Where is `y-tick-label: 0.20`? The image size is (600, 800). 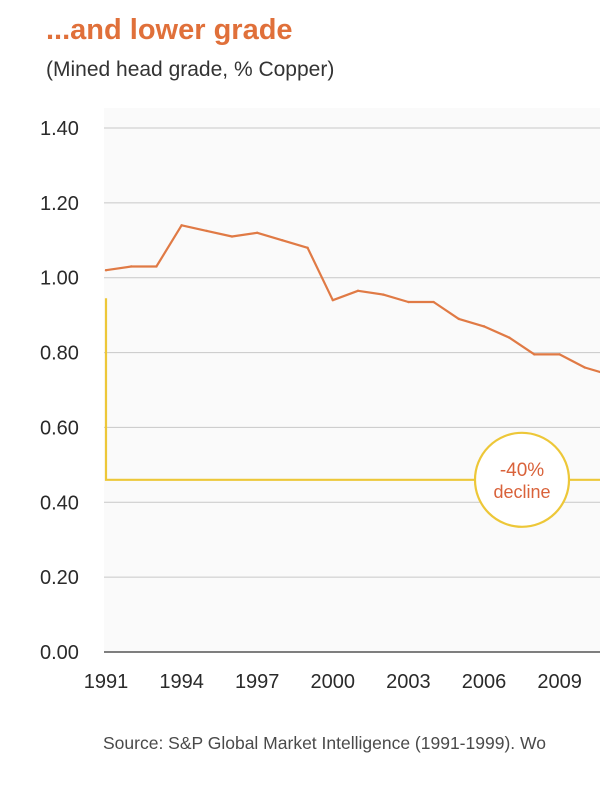 y-tick-label: 0.20 is located at coordinates (59, 578).